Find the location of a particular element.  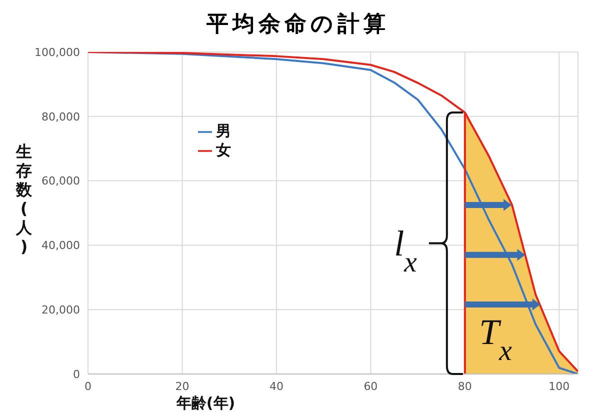

x-tick-label: 60 is located at coordinates (371, 386).